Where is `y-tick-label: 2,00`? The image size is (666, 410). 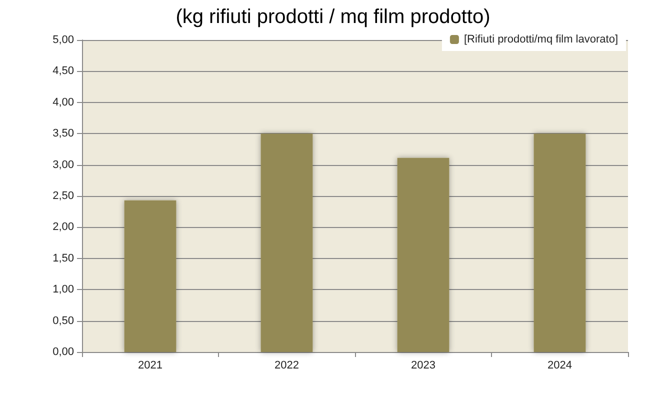
y-tick-label: 2,00 is located at coordinates (63, 227).